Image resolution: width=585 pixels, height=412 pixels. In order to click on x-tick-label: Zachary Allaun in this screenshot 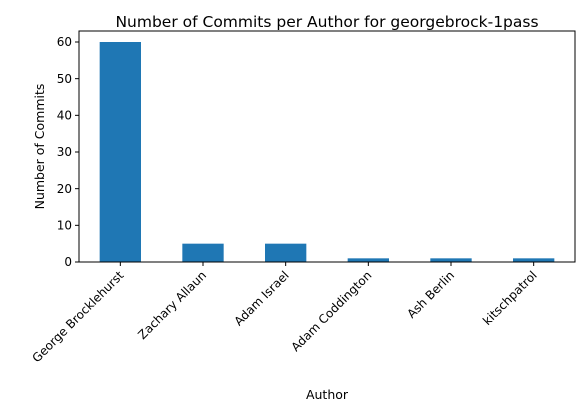, I will do `click(172, 305)`.